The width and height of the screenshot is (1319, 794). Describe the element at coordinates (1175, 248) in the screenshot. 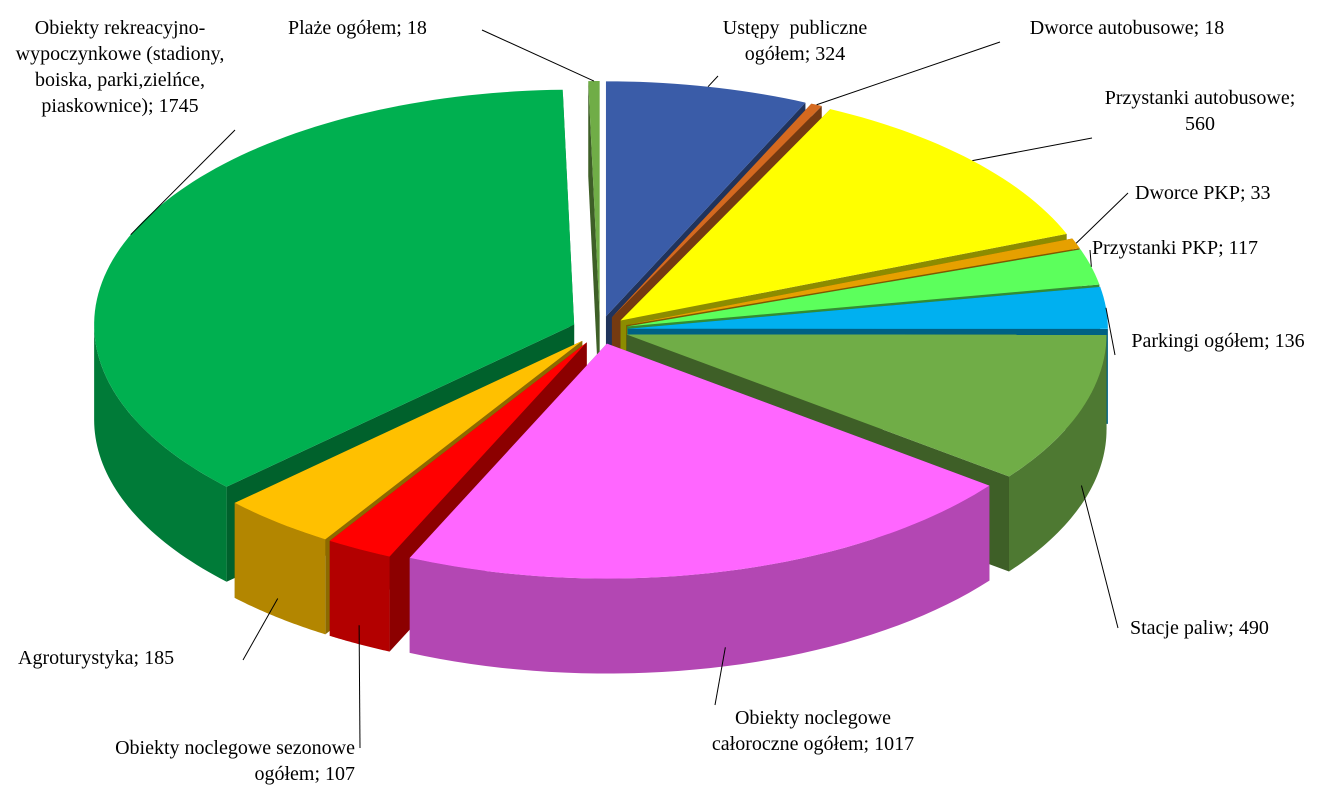

I see `data-label: Przystanki PKP; 117` at that location.